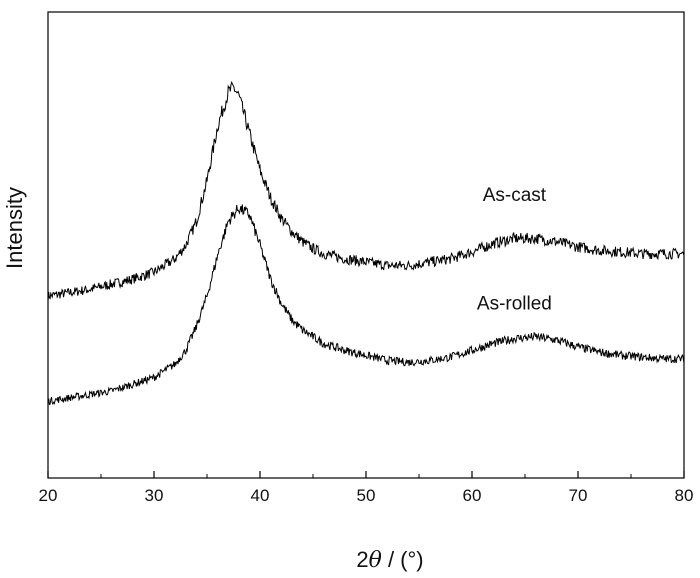  What do you see at coordinates (472, 495) in the screenshot?
I see `x-tick-label: 60` at bounding box center [472, 495].